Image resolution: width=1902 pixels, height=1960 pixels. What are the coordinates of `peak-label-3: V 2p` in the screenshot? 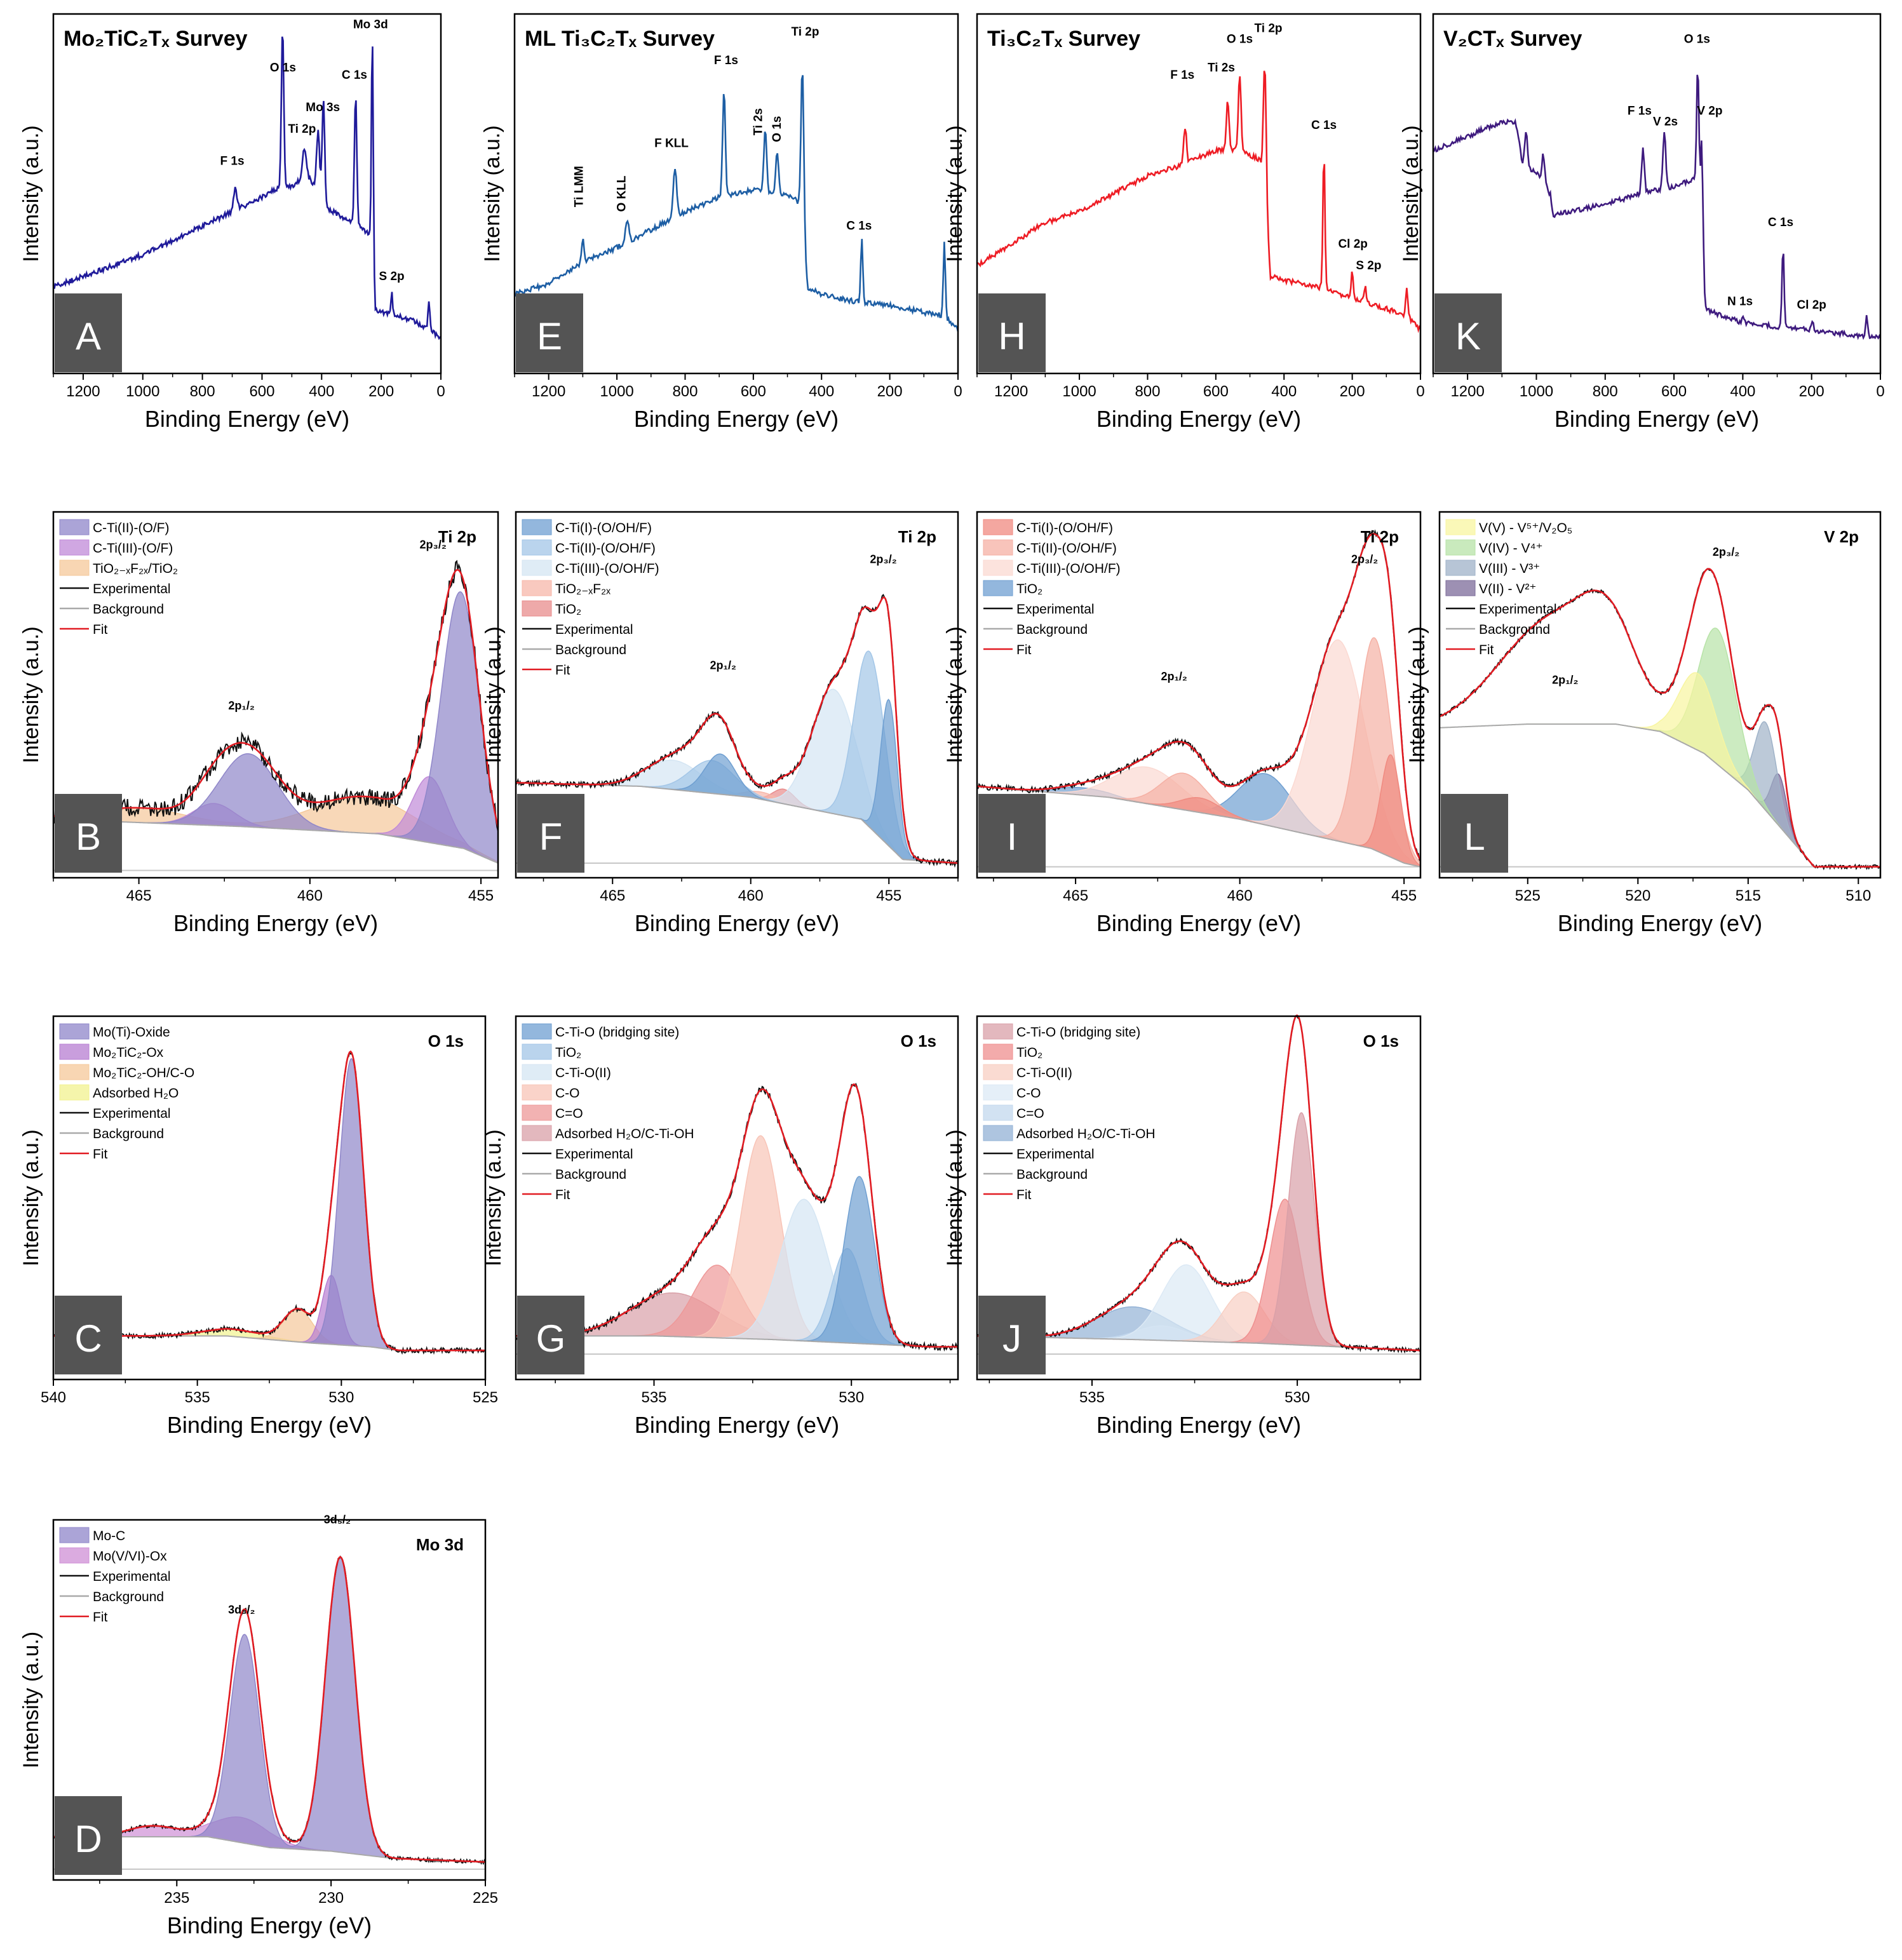 It's located at (1709, 110).